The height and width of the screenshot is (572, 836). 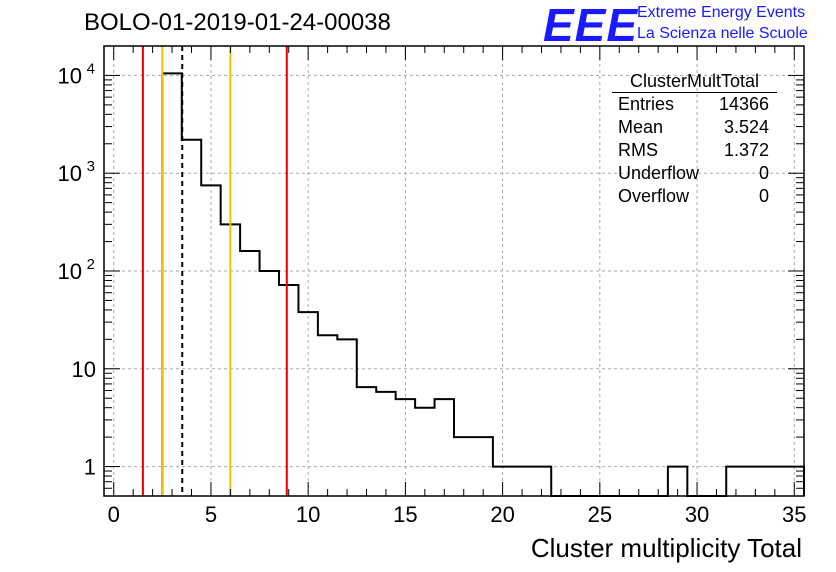 What do you see at coordinates (90, 467) in the screenshot?
I see `y-tick-label: 1` at bounding box center [90, 467].